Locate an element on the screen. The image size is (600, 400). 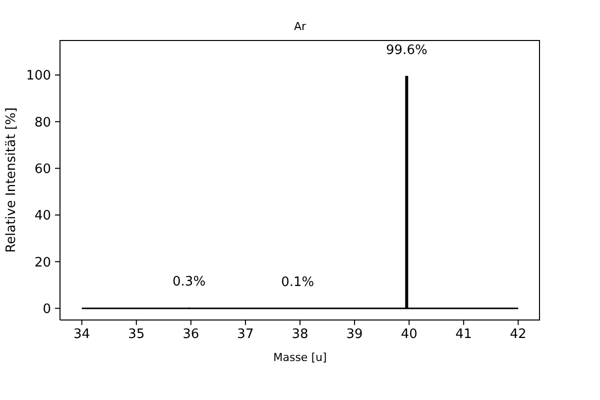
x-tick-label: 35 is located at coordinates (136, 334).